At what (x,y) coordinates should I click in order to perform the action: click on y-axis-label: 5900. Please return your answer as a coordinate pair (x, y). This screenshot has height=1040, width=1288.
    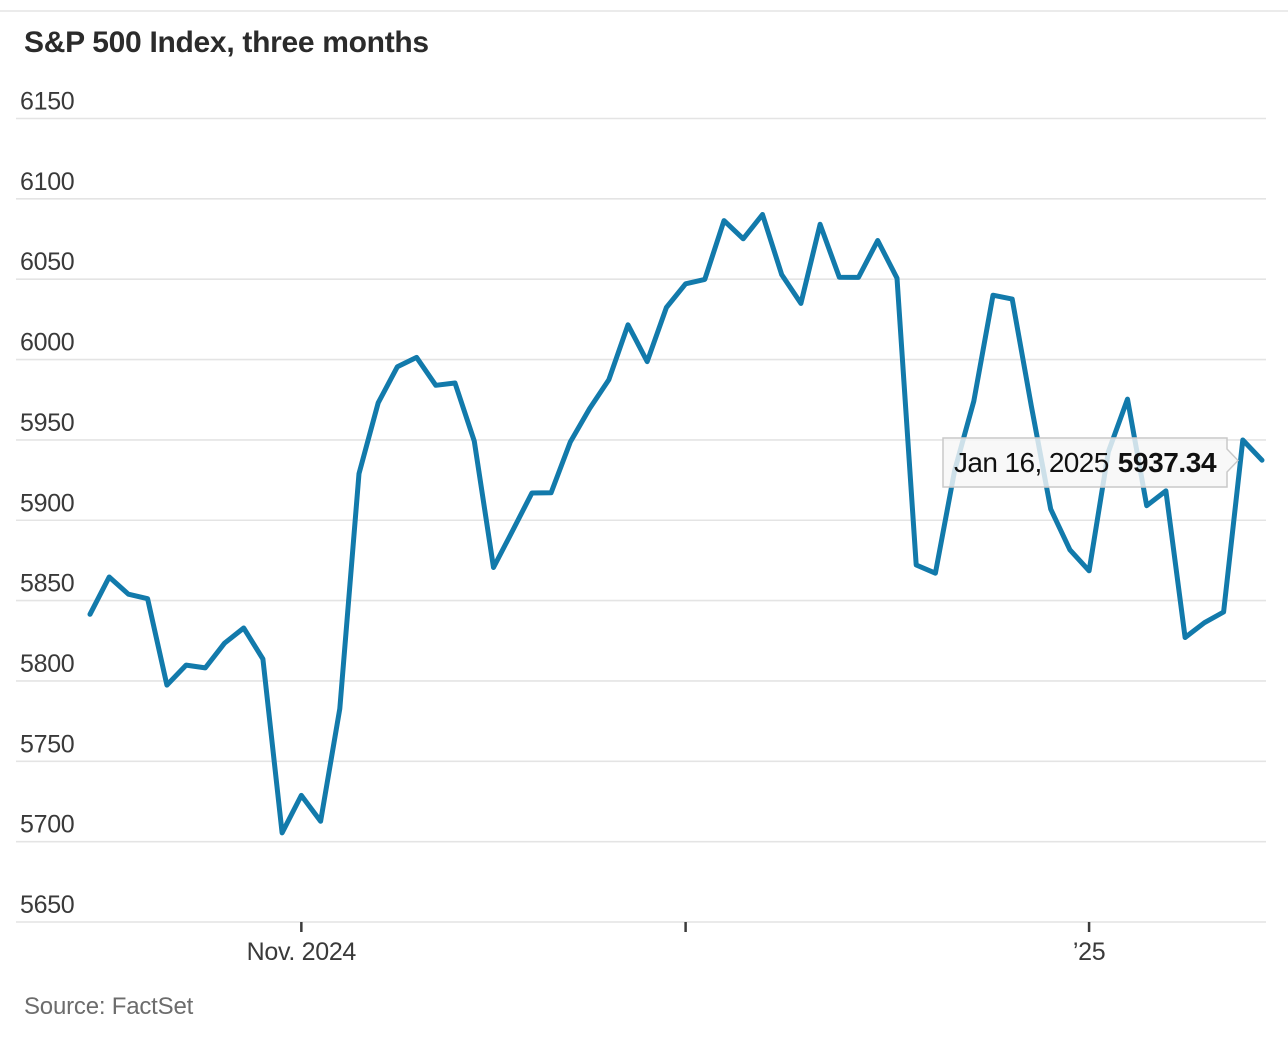
    Looking at the image, I should click on (47, 503).